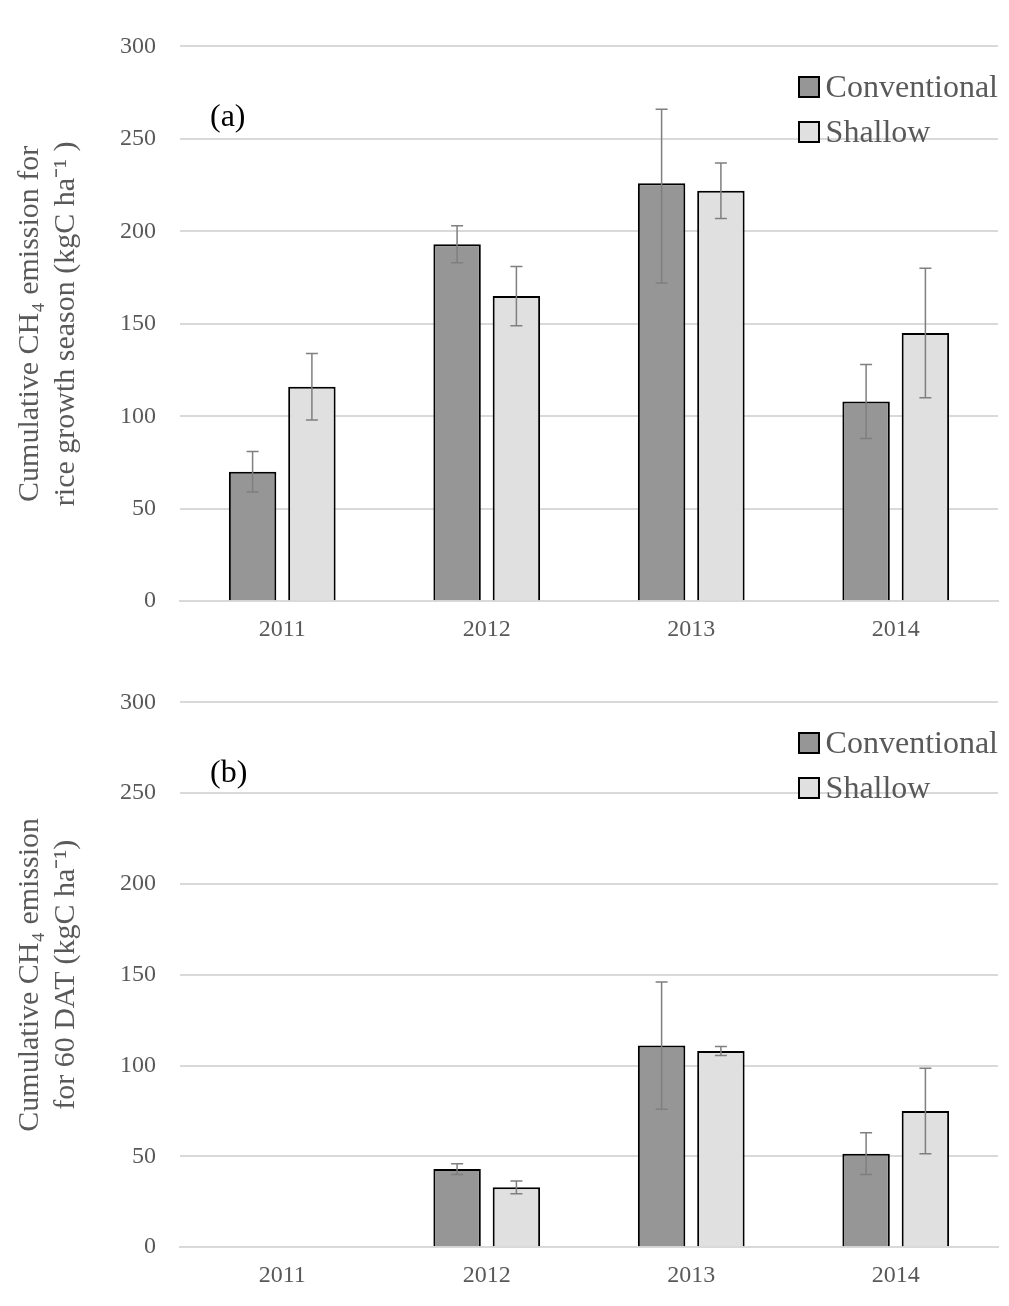  Describe the element at coordinates (45, 974) in the screenshot. I see `y-axis-title: Cumulative CH₄ emission for 60 DAT (kgC ha⁻¹)` at that location.